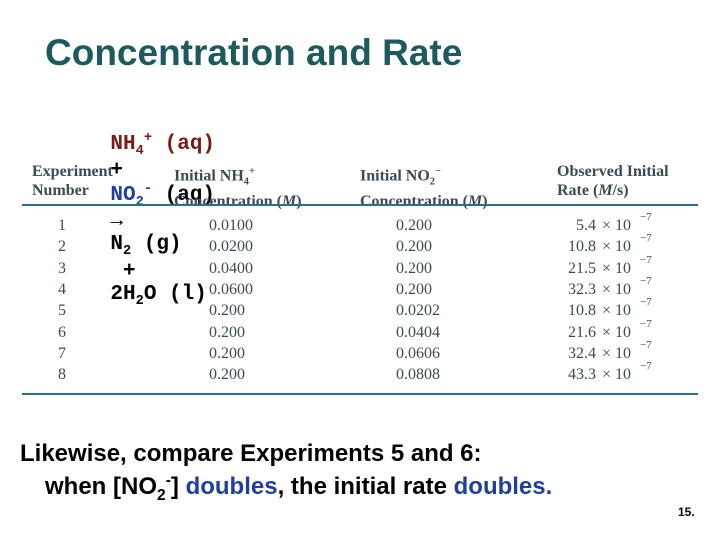 This screenshot has height=540, width=720. What do you see at coordinates (686, 512) in the screenshot?
I see `page-number: 15.` at bounding box center [686, 512].